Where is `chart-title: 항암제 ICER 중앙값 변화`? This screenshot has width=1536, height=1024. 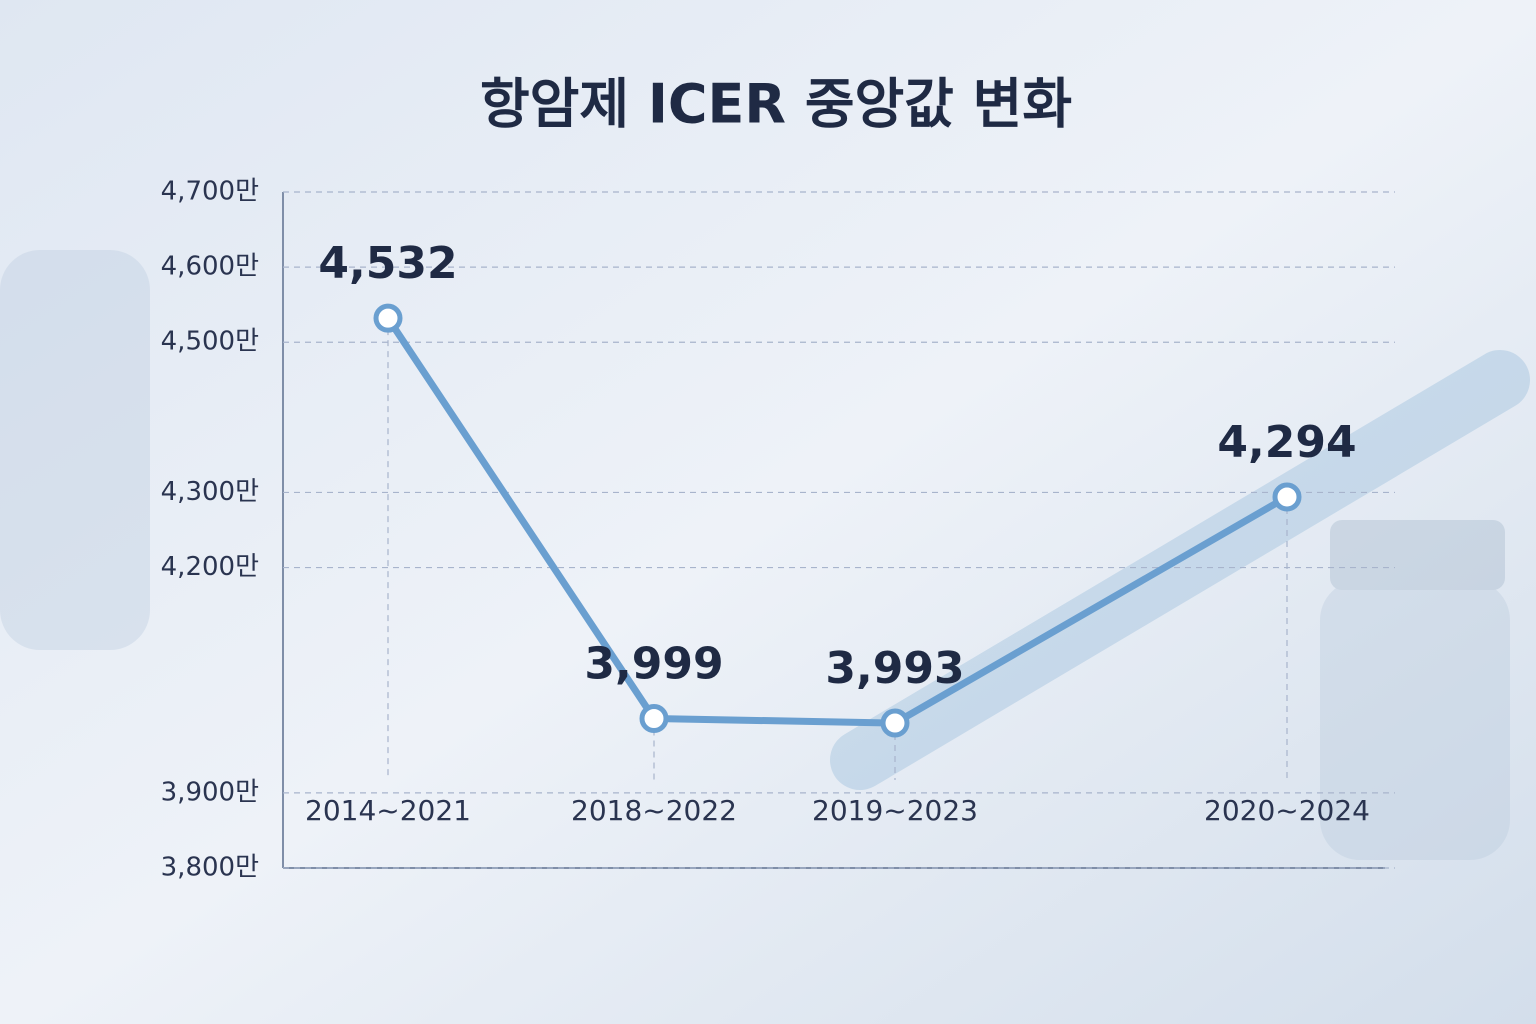
chart-title: 항암제 ICER 중앙값 변화 is located at coordinates (776, 104).